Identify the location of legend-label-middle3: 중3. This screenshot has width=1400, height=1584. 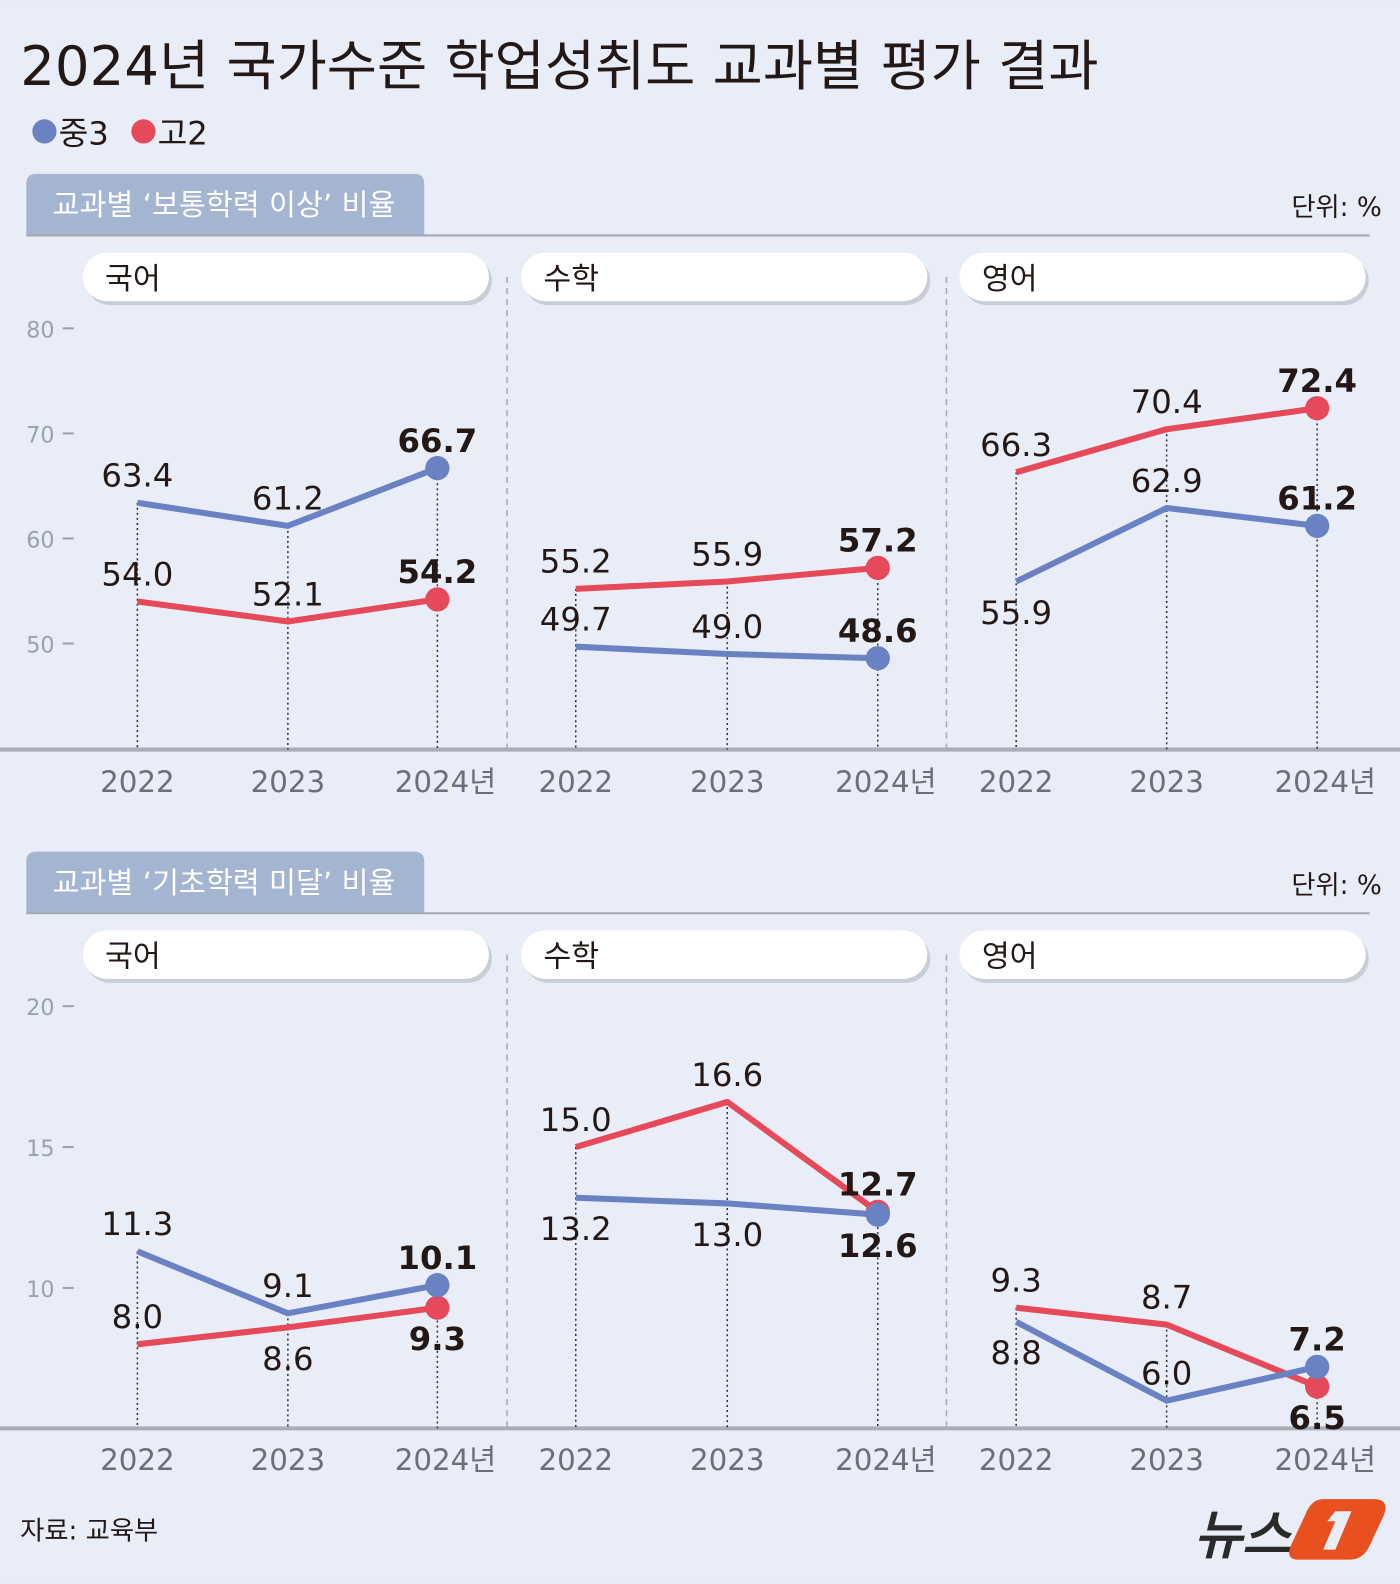
(84, 134).